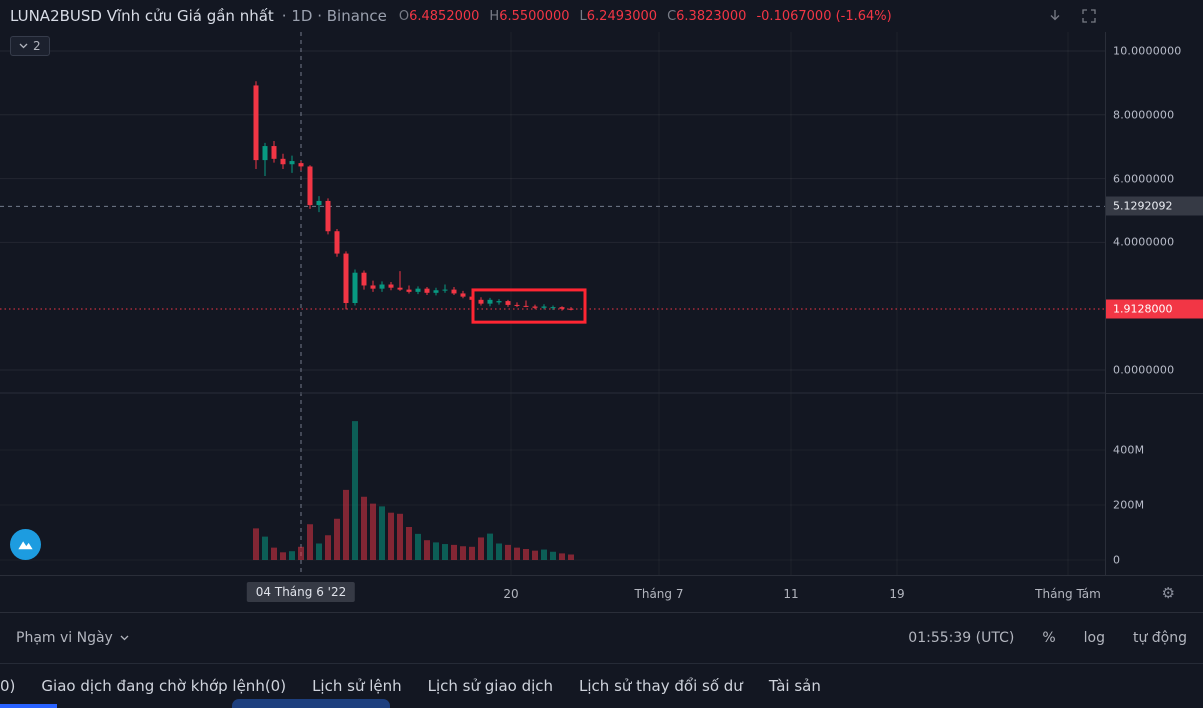  I want to click on axis-toggles: 01:55:39 (UTC) % log tự động, so click(1047, 638).